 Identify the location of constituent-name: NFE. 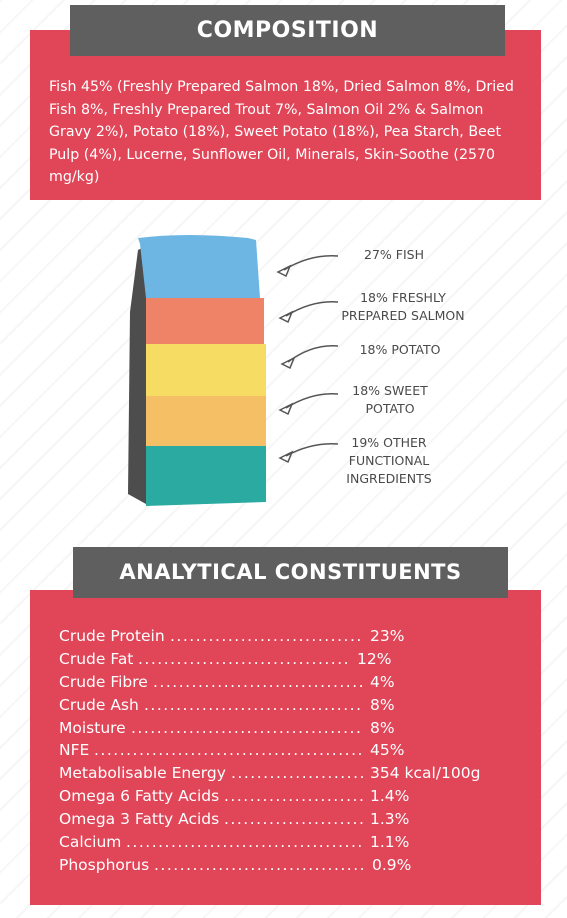
(74, 750).